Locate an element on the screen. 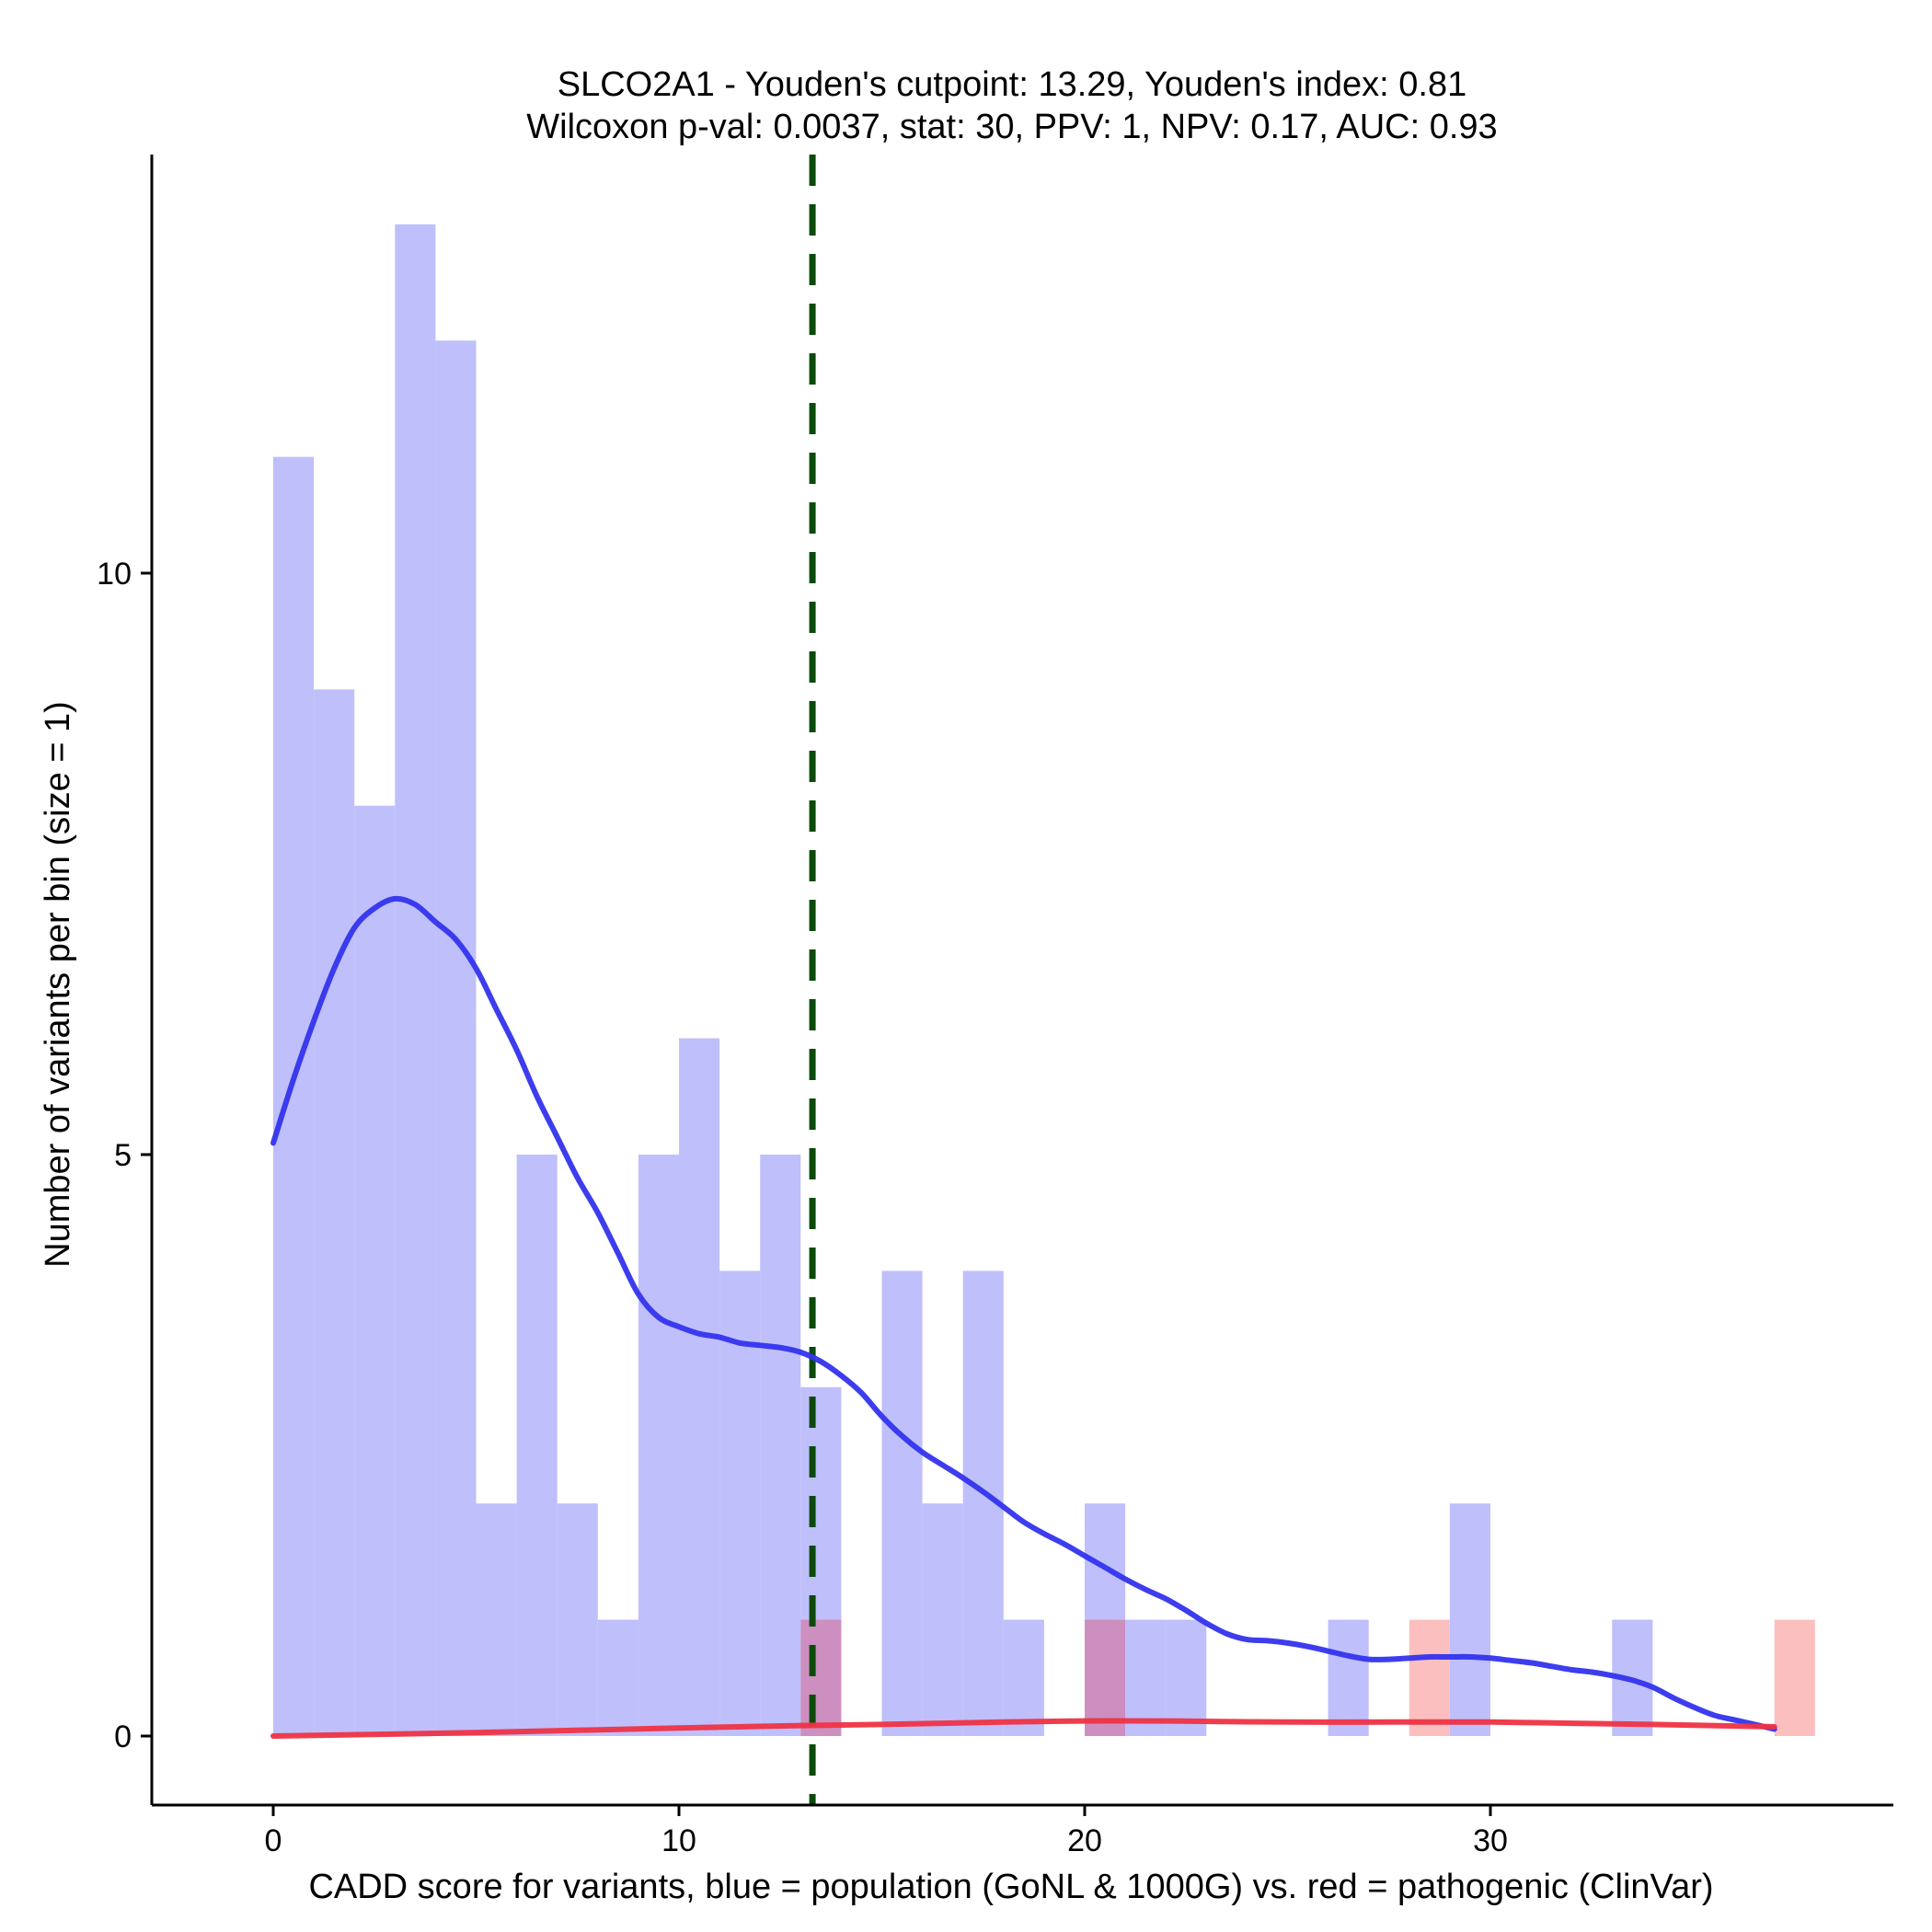  pathogenic-density-curve is located at coordinates (1023, 1728).